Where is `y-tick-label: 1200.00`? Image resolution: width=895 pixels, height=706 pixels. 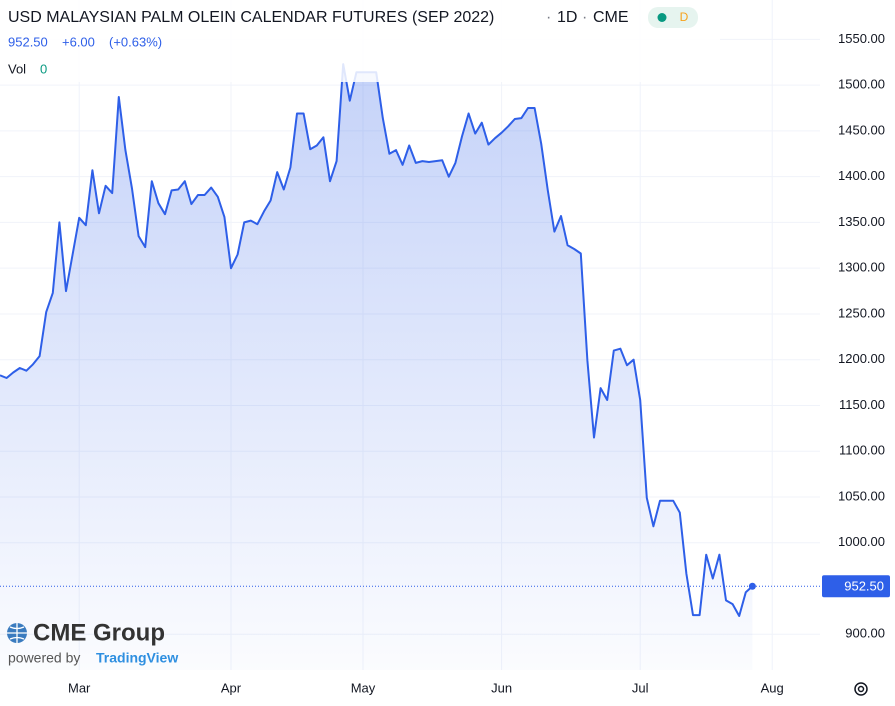
y-tick-label: 1200.00 is located at coordinates (861, 358).